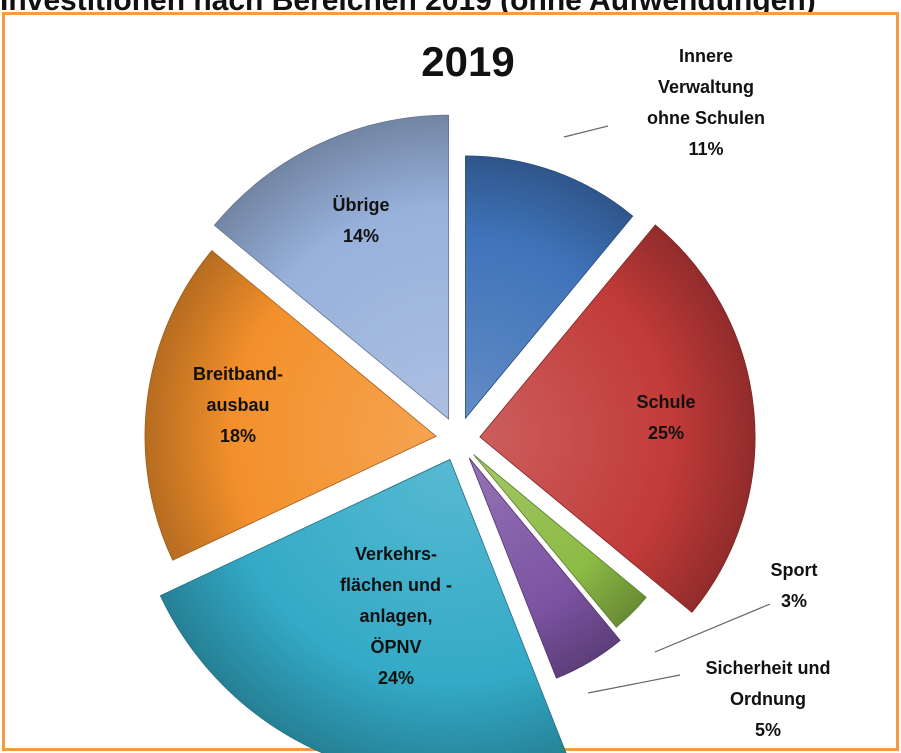 This screenshot has height=753, width=901. Describe the element at coordinates (768, 730) in the screenshot. I see `slice-value-label: 5%` at that location.